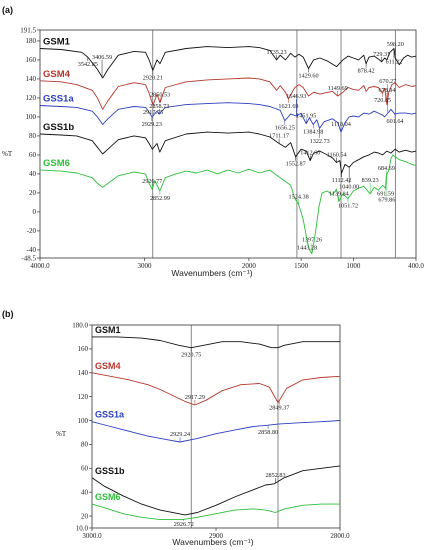 The height and width of the screenshot is (550, 424). Describe the element at coordinates (279, 408) in the screenshot. I see `peak-annotation-label: 2849.37` at that location.